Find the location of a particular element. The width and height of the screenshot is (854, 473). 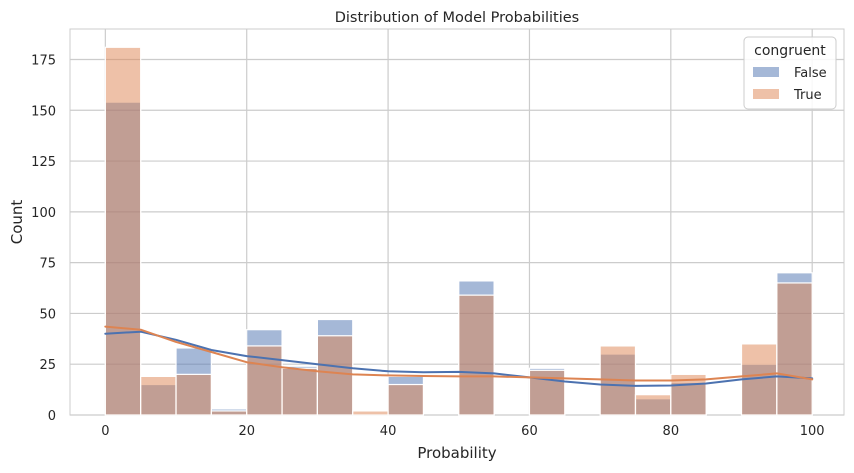

y-tick-label: 0 is located at coordinates (52, 416).